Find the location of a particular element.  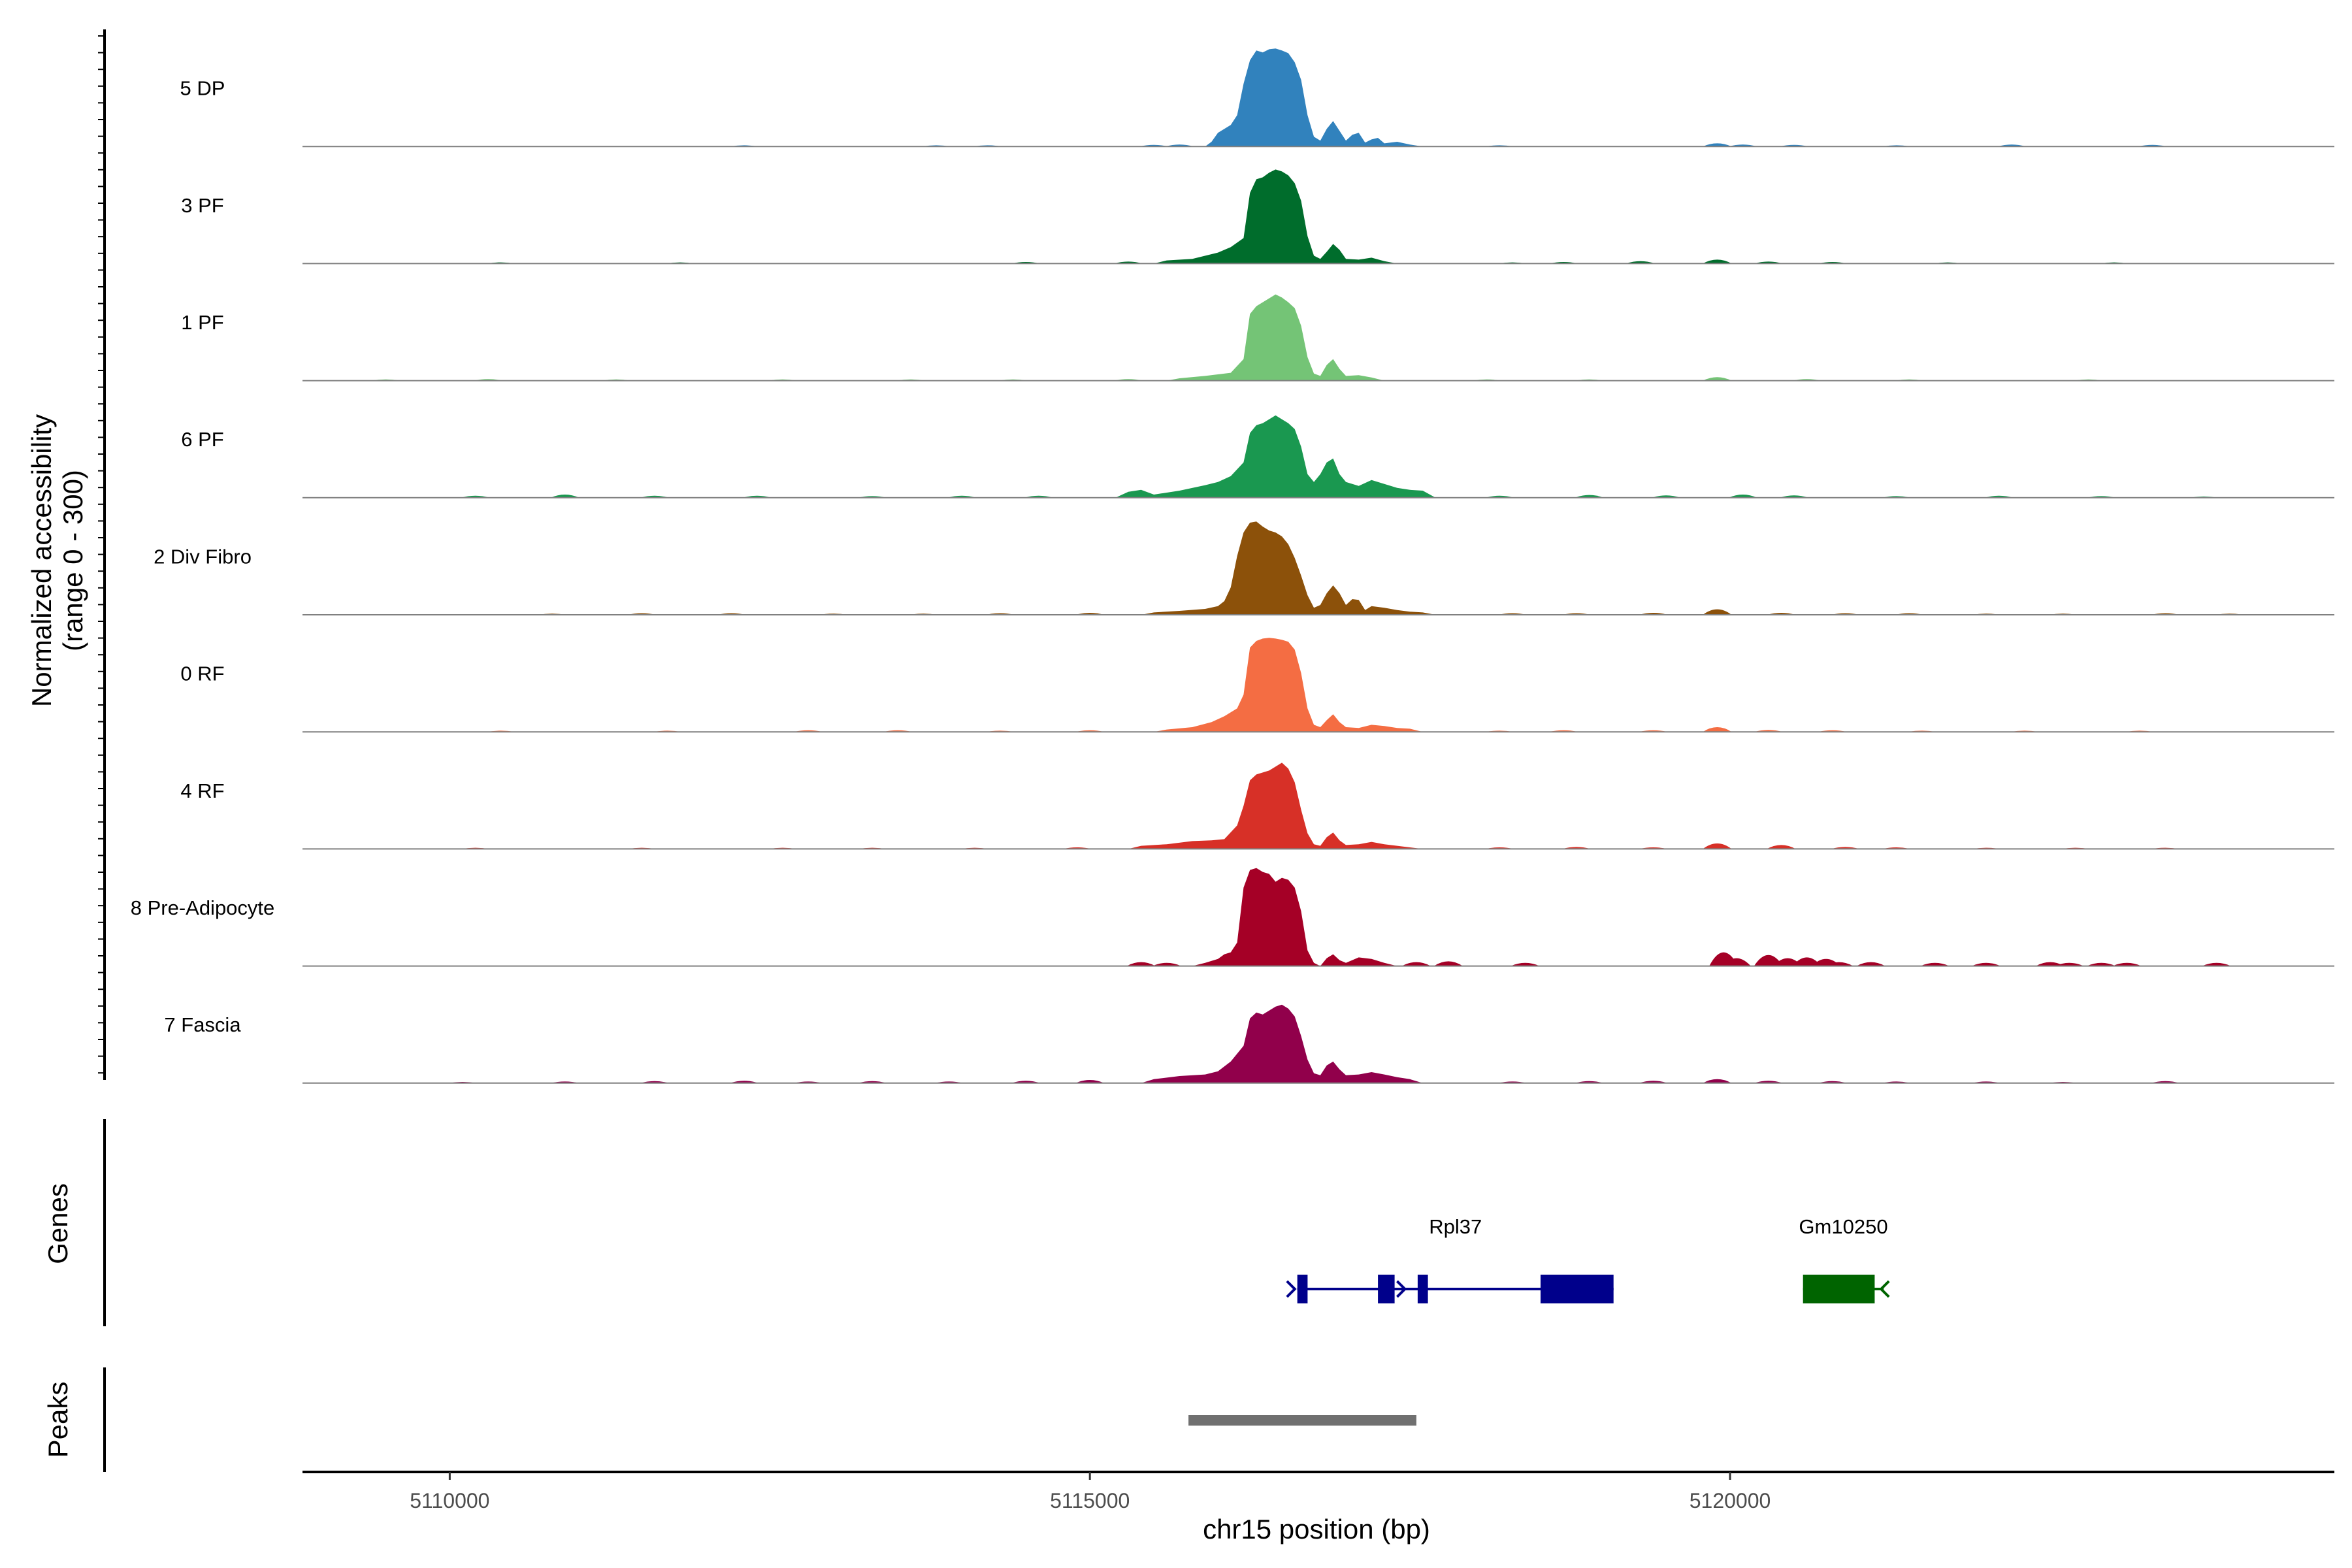

peaks-panel-title: Peaks is located at coordinates (57, 1420).